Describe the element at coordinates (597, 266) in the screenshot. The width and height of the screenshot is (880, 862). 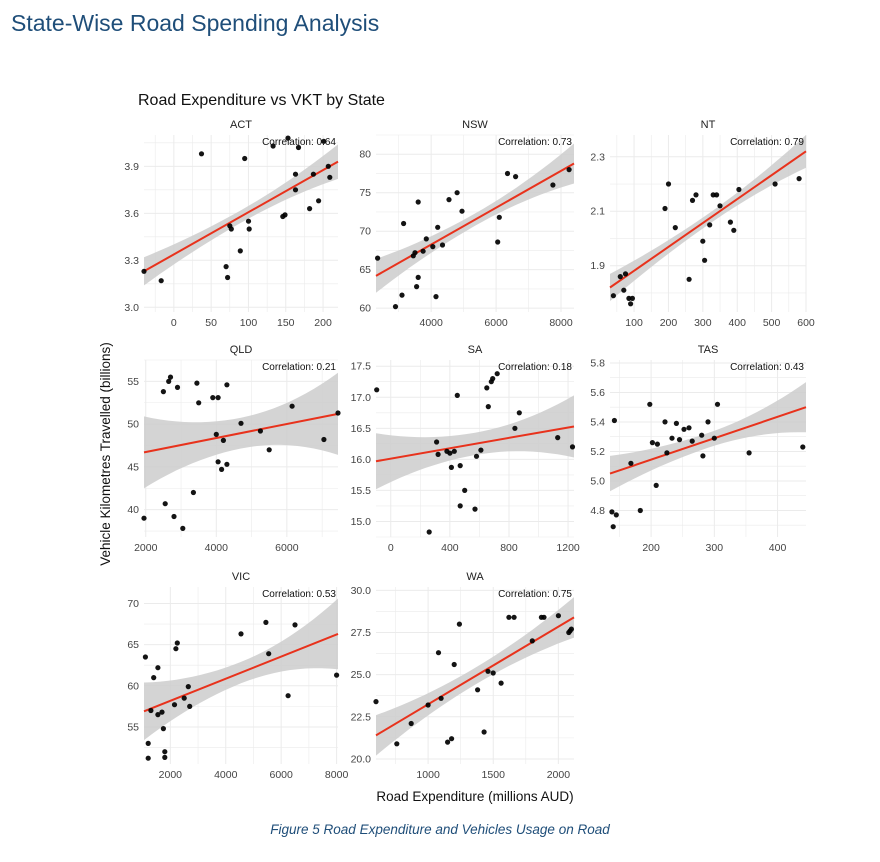
I see `y-tick-label: 1.9` at that location.